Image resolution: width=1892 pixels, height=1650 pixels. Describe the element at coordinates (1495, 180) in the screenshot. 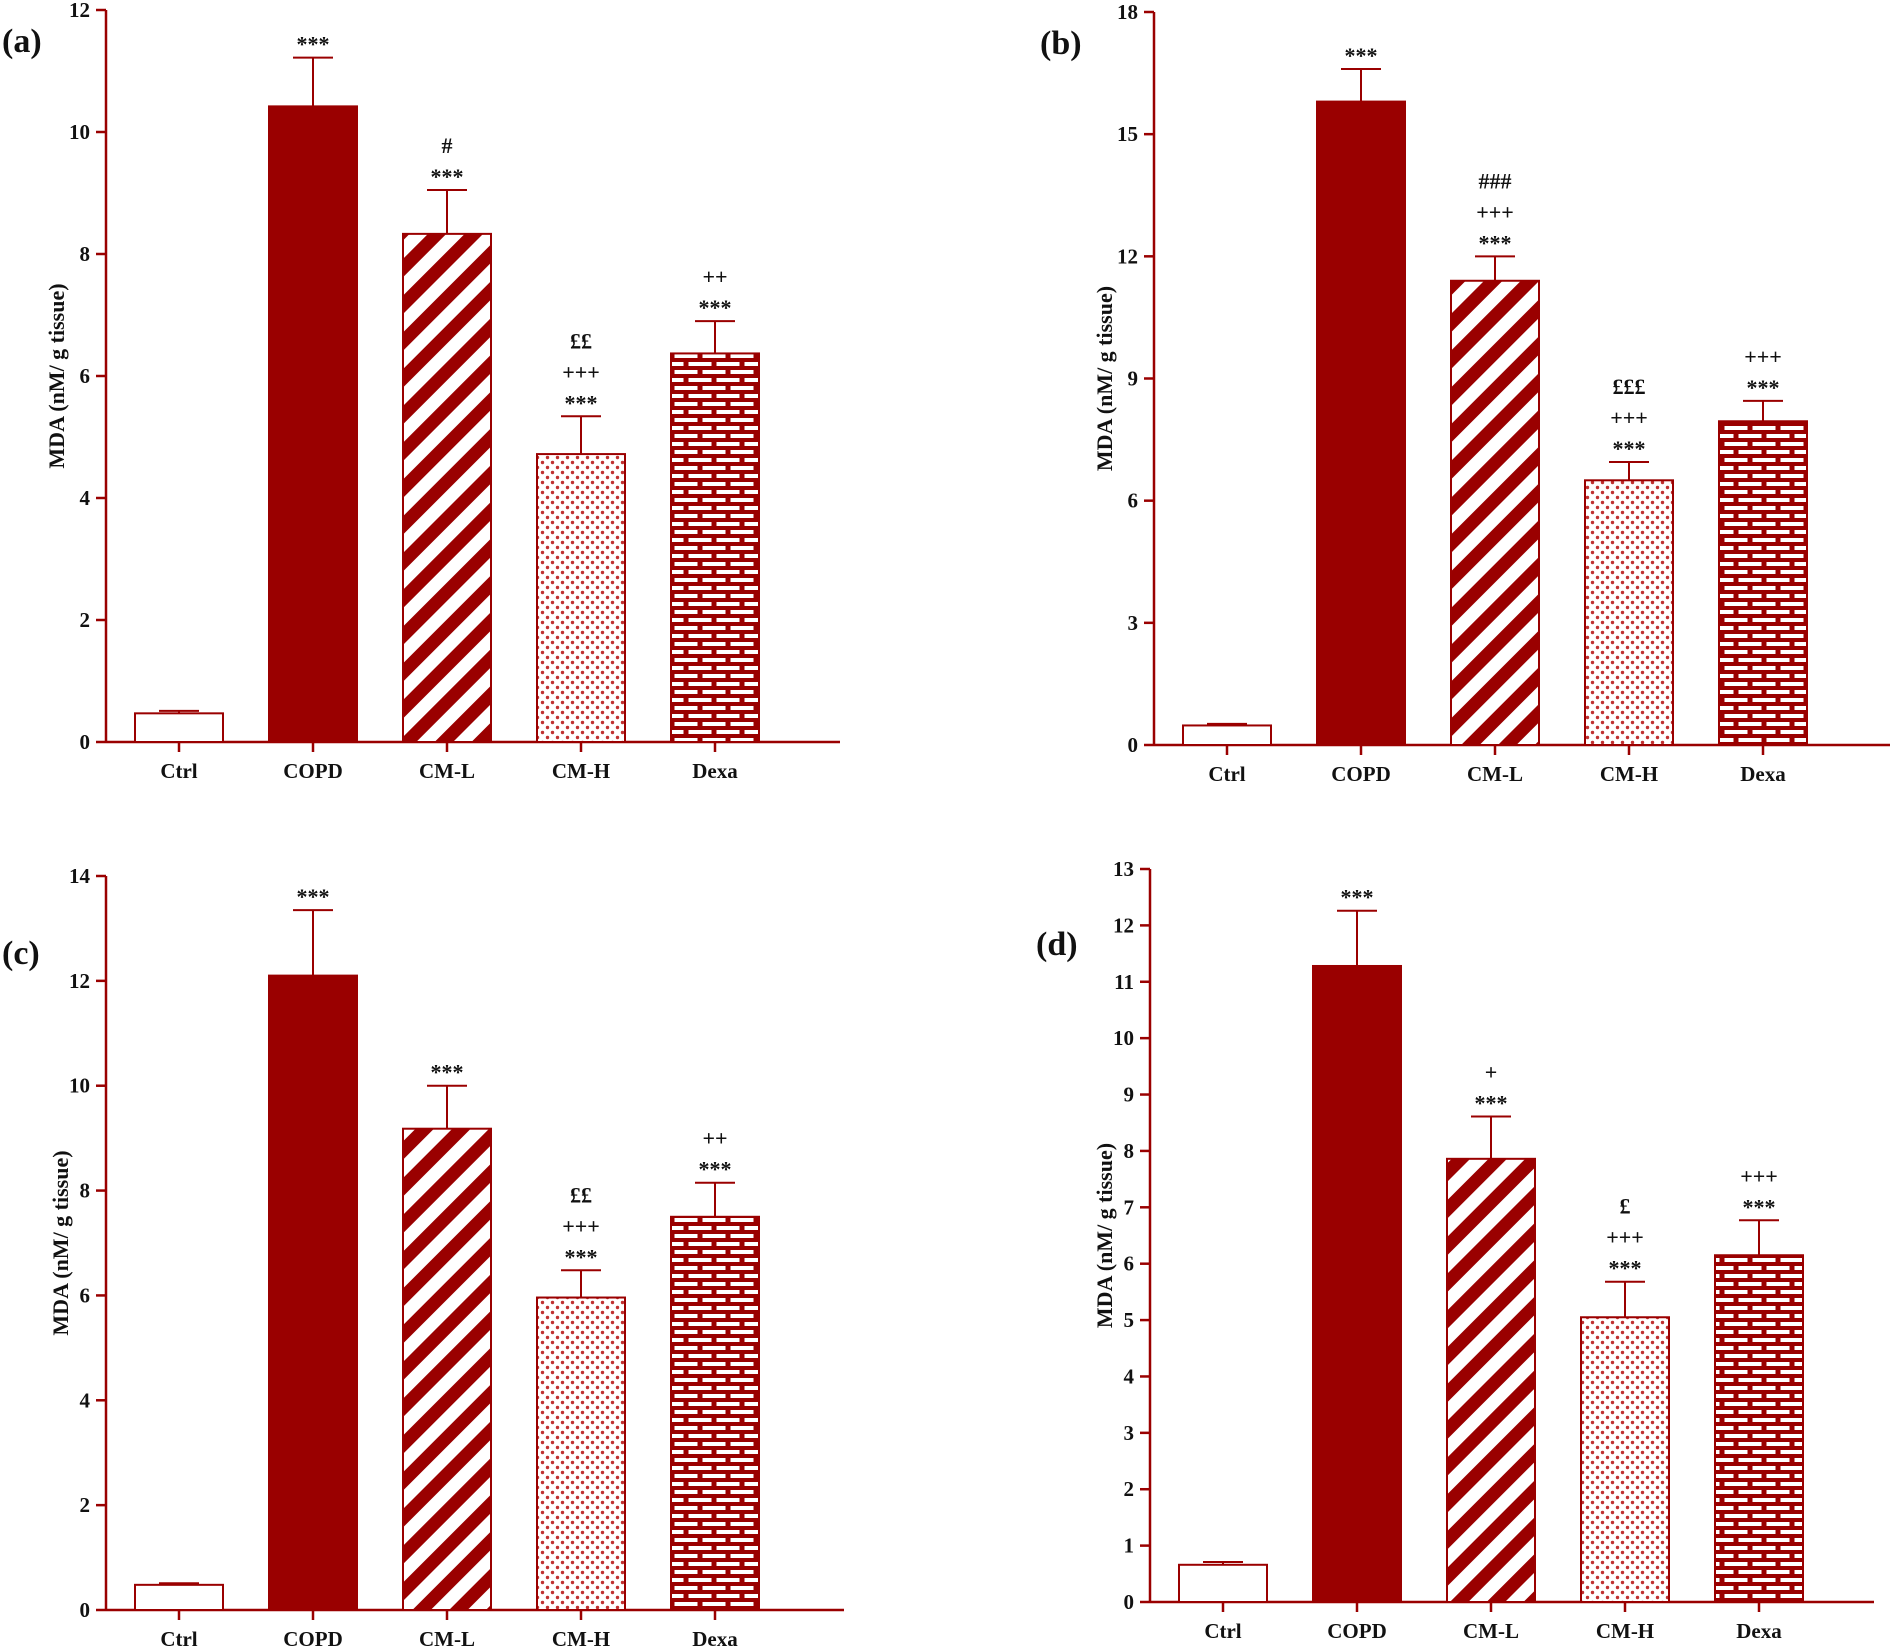

I see `significance-label: ###` at that location.